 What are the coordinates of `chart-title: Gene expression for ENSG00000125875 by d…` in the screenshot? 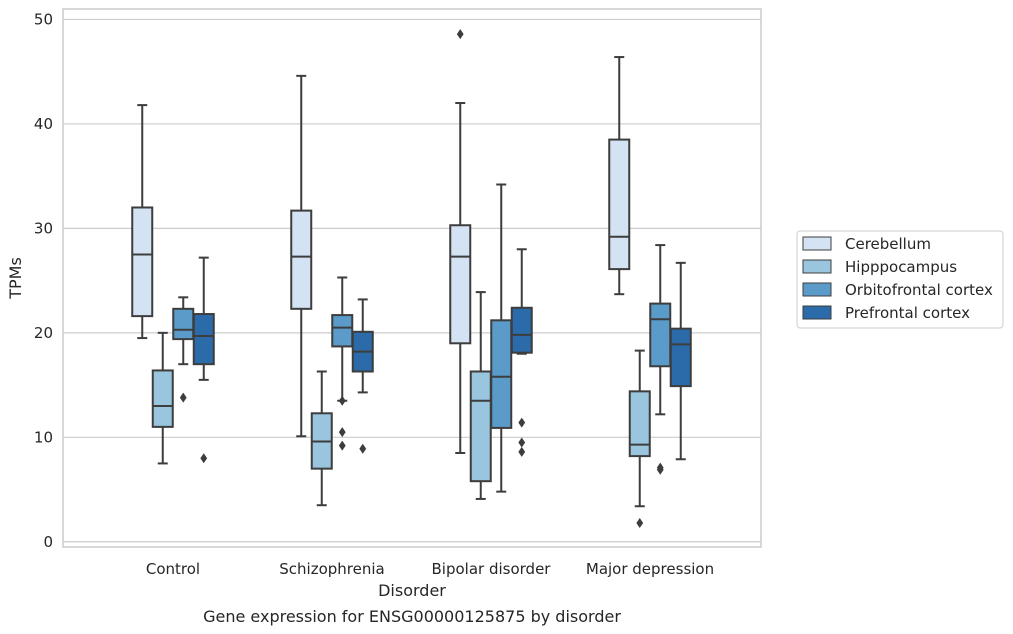 It's located at (412, 616).